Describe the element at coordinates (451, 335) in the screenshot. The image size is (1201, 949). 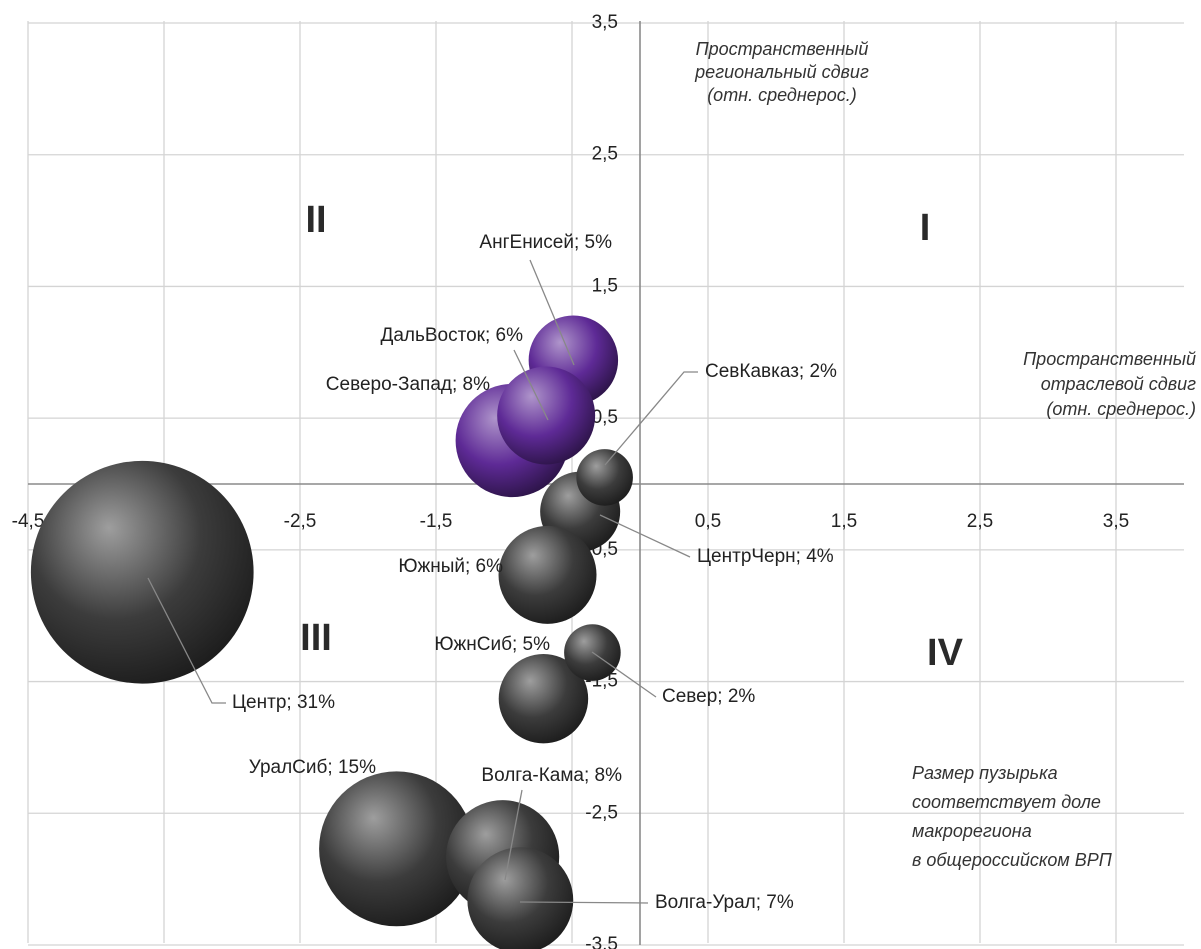
I see `data-label: ДальВосток; 6%` at that location.